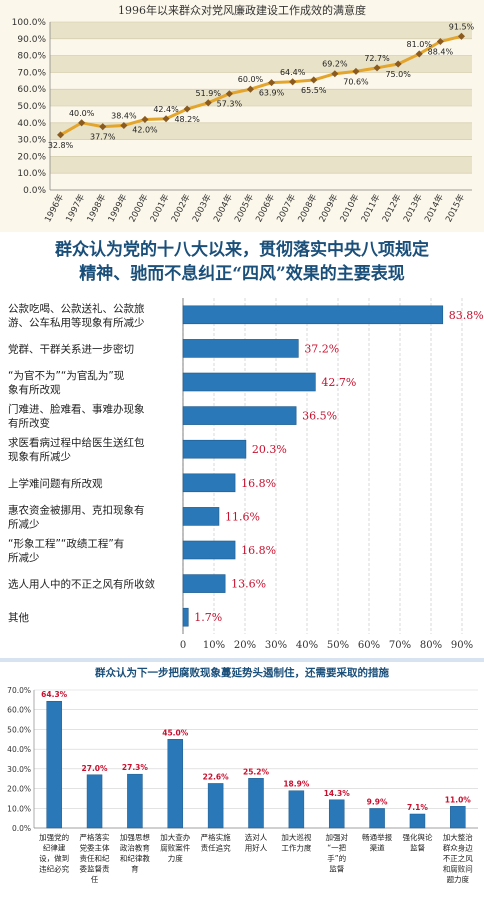  What do you see at coordinates (308, 208) in the screenshot?
I see `x-tick-label: 2008年` at bounding box center [308, 208].